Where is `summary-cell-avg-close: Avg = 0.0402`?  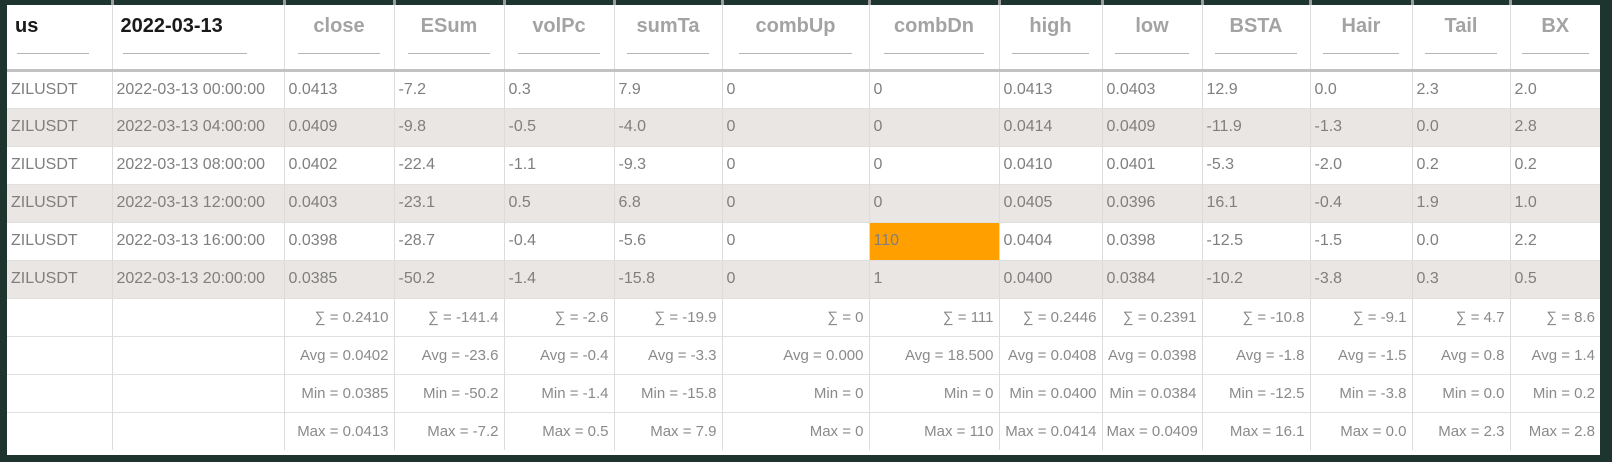
summary-cell-avg-close: Avg = 0.0402 is located at coordinates (338, 354).